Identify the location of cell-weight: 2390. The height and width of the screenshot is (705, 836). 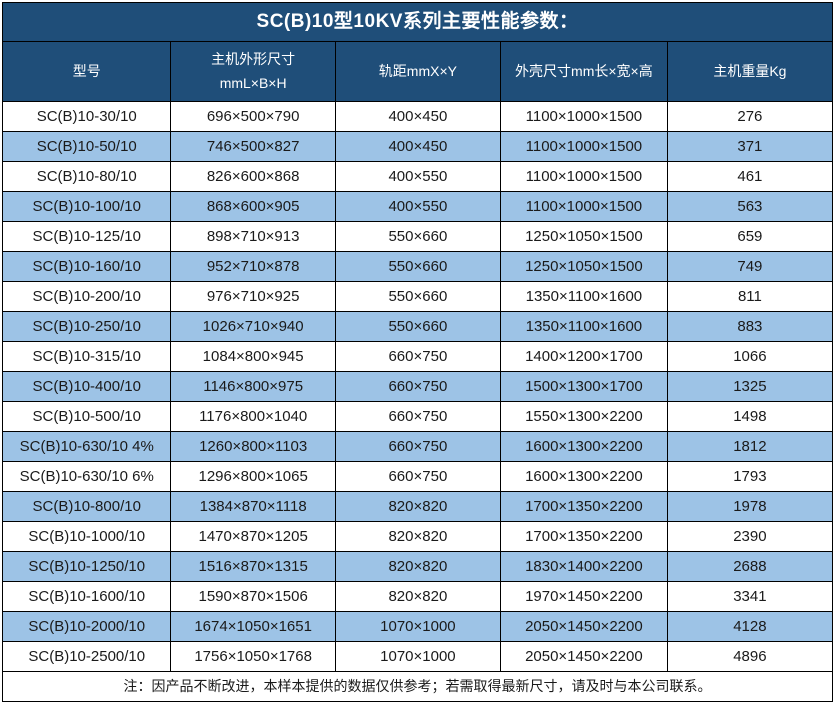
(750, 536).